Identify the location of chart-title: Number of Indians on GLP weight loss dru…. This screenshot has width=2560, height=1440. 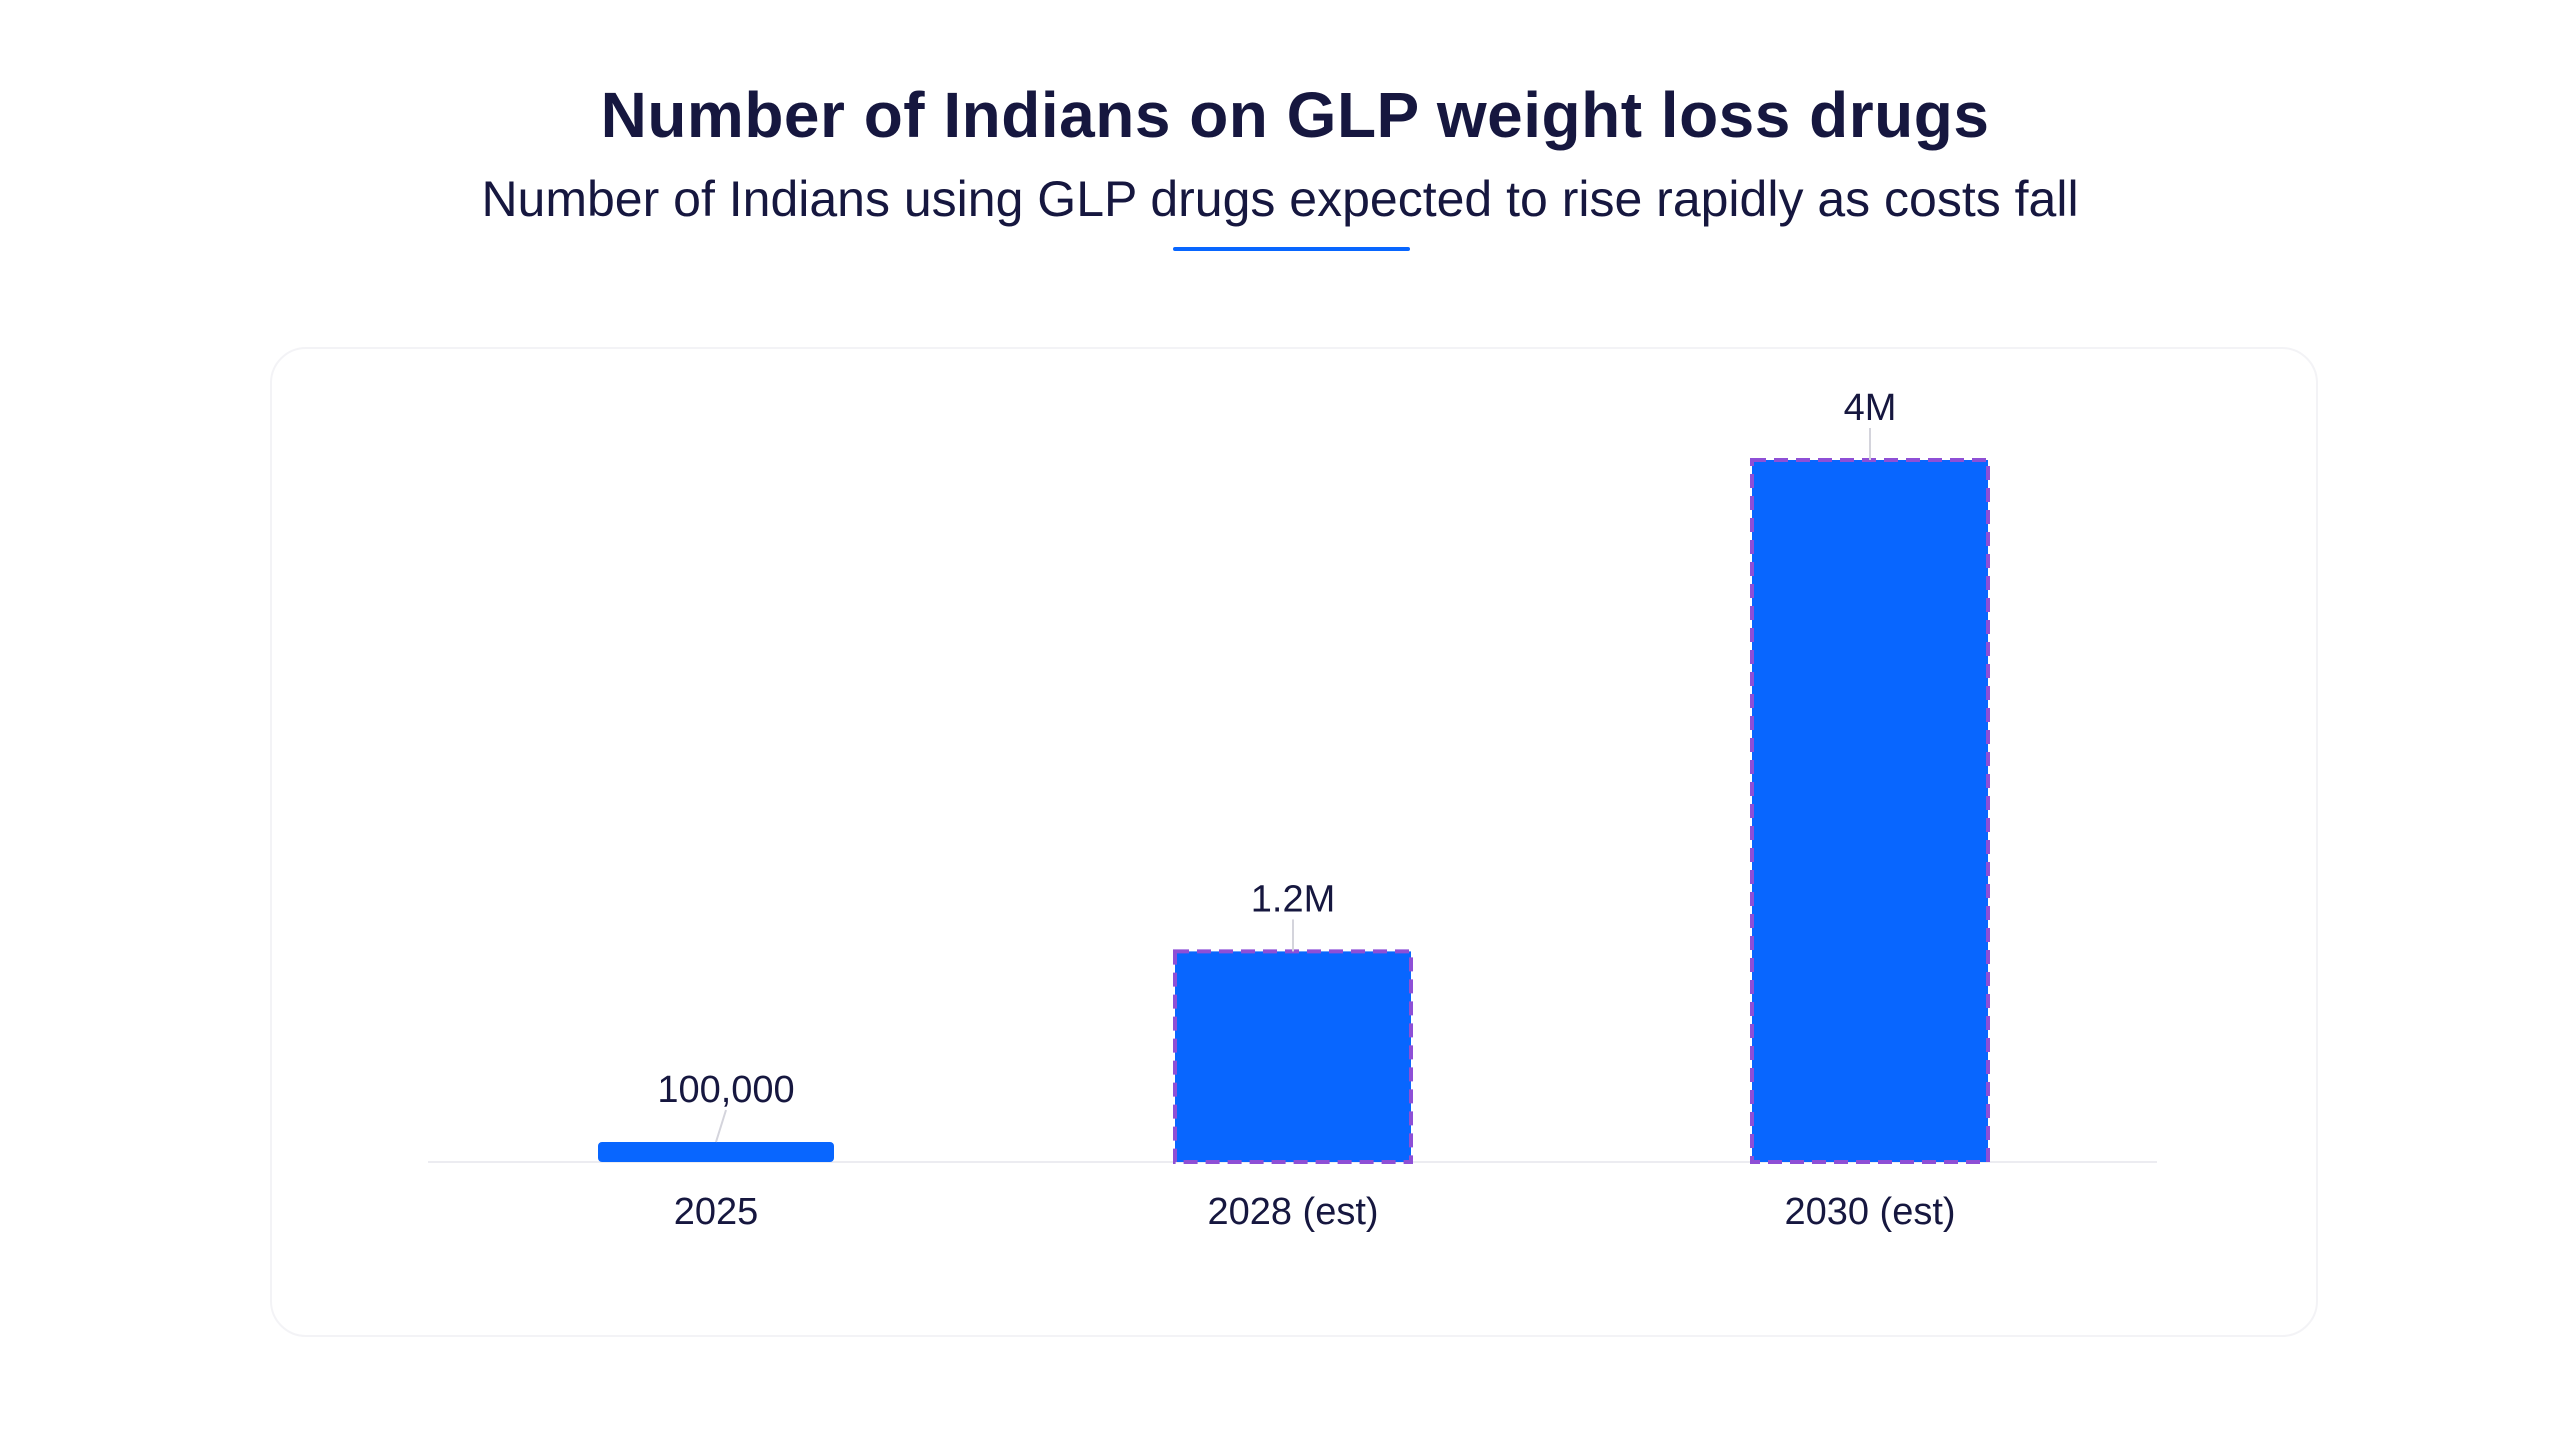
(1295, 115).